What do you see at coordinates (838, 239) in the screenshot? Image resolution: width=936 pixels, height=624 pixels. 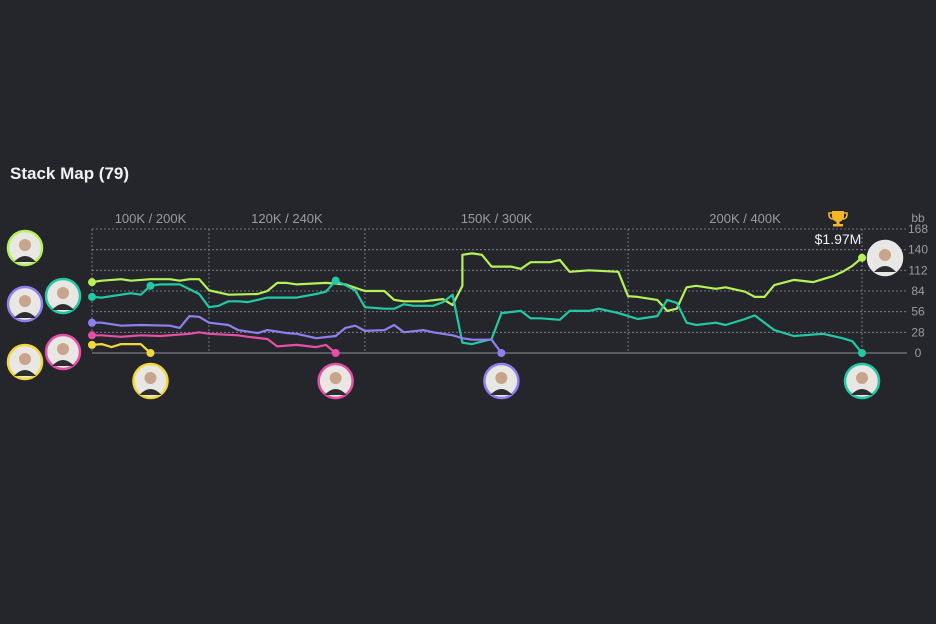 I see `prize-amount: $1.97M` at bounding box center [838, 239].